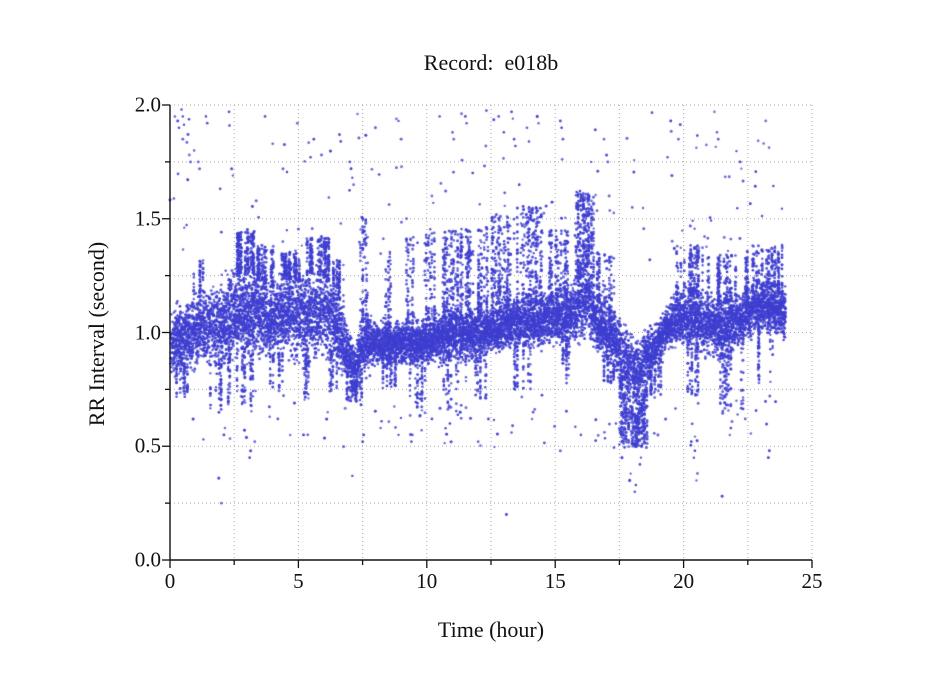 The width and height of the screenshot is (949, 697). What do you see at coordinates (555, 581) in the screenshot?
I see `x-tick-label: 15` at bounding box center [555, 581].